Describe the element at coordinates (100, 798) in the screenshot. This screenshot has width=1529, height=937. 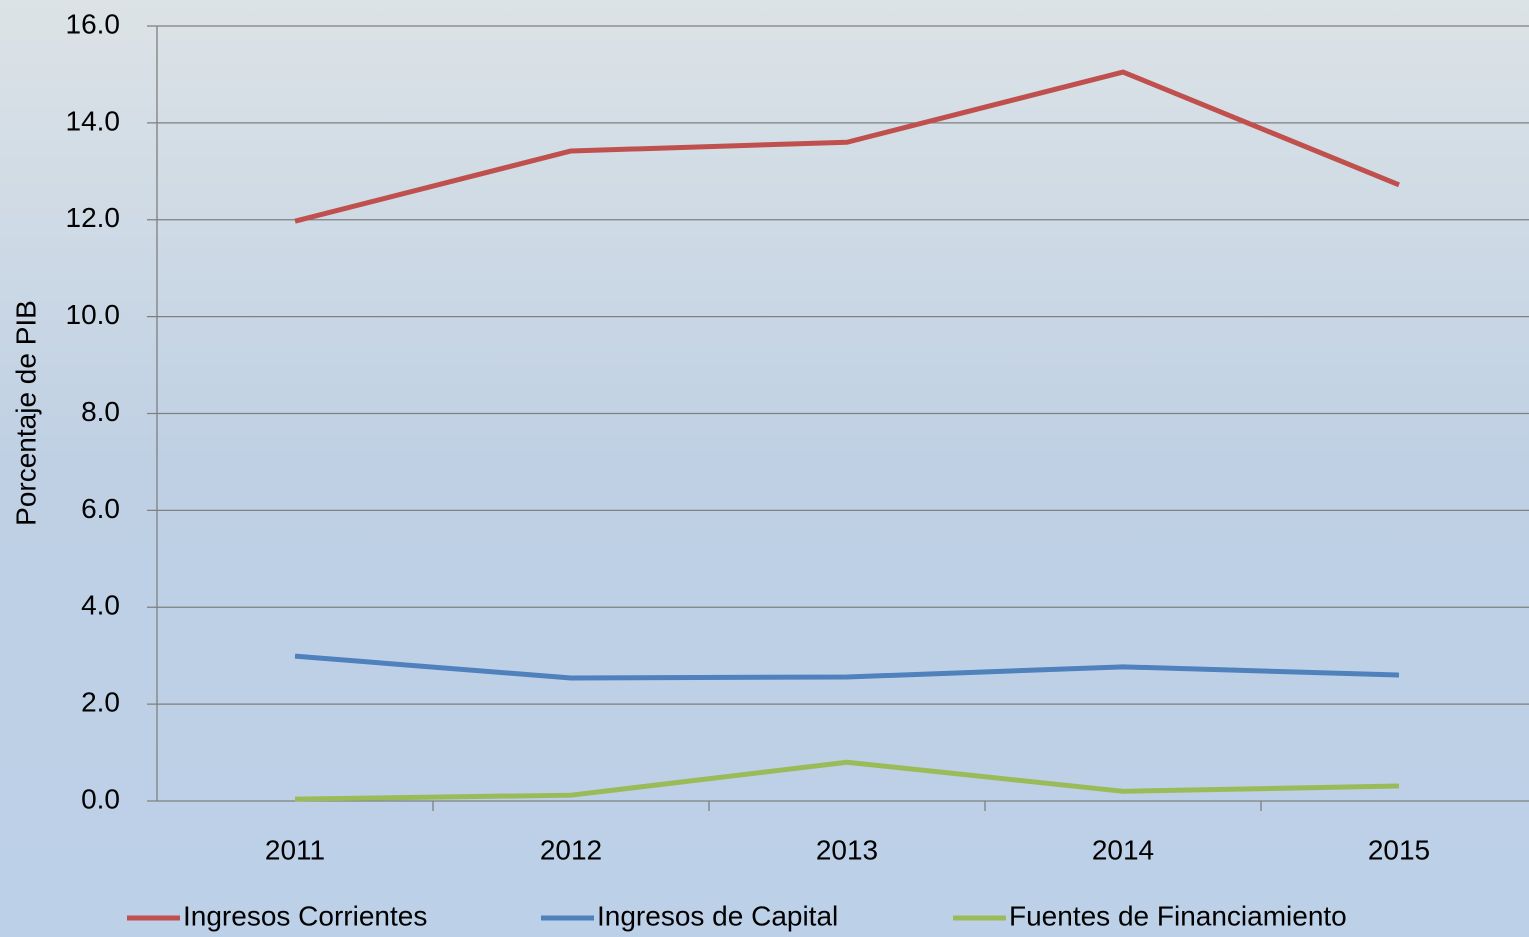
I see `y-tick-label: 0.0` at that location.